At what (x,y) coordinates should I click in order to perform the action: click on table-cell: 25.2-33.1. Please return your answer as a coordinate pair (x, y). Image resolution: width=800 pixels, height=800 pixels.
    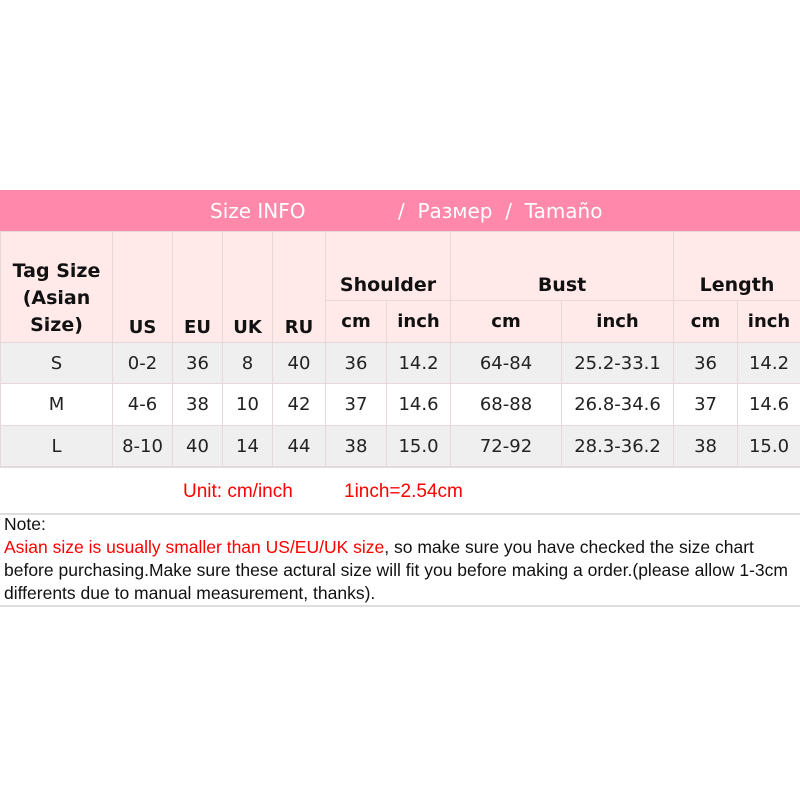
    Looking at the image, I should click on (618, 363).